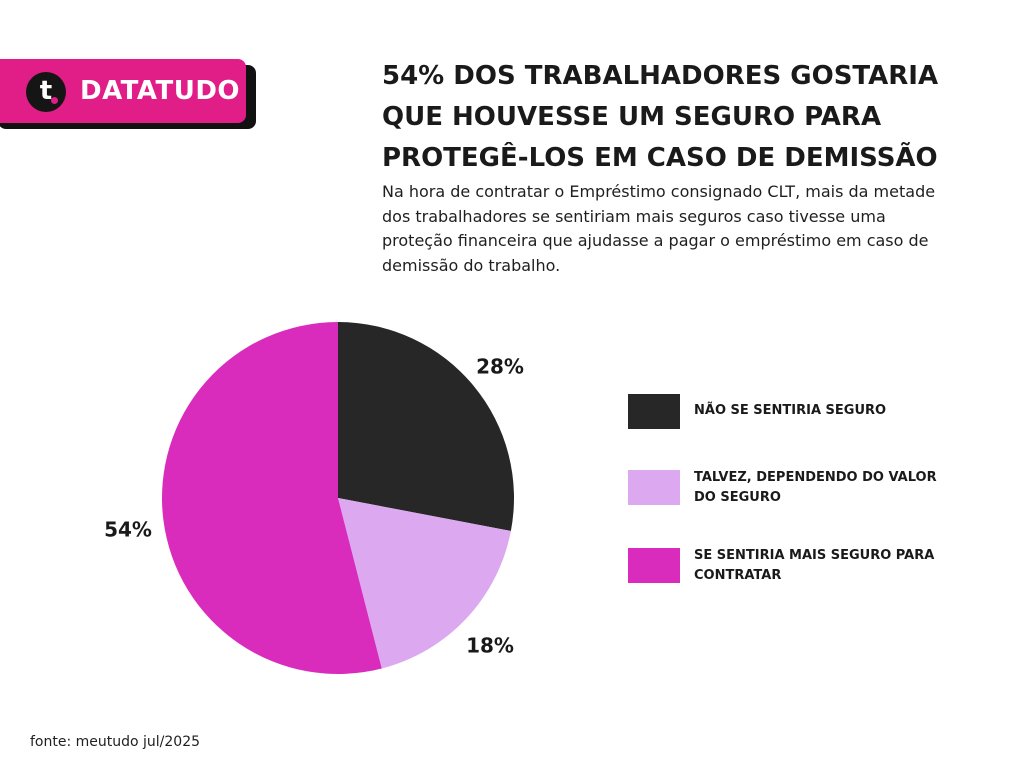 Image resolution: width=1024 pixels, height=768 pixels. What do you see at coordinates (160, 91) in the screenshot?
I see `brand-name: DATATUDO` at bounding box center [160, 91].